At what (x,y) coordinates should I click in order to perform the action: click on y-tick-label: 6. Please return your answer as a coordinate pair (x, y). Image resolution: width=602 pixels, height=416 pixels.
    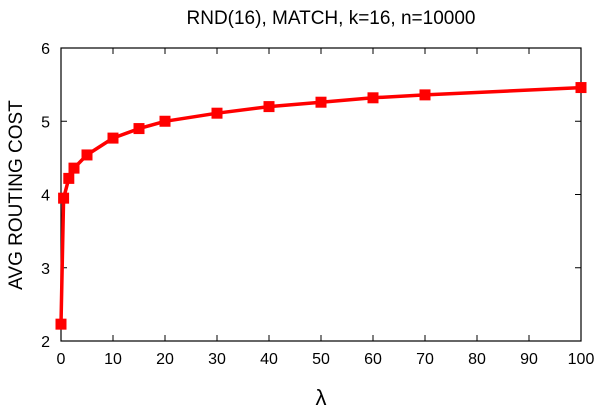
    Looking at the image, I should click on (45, 49).